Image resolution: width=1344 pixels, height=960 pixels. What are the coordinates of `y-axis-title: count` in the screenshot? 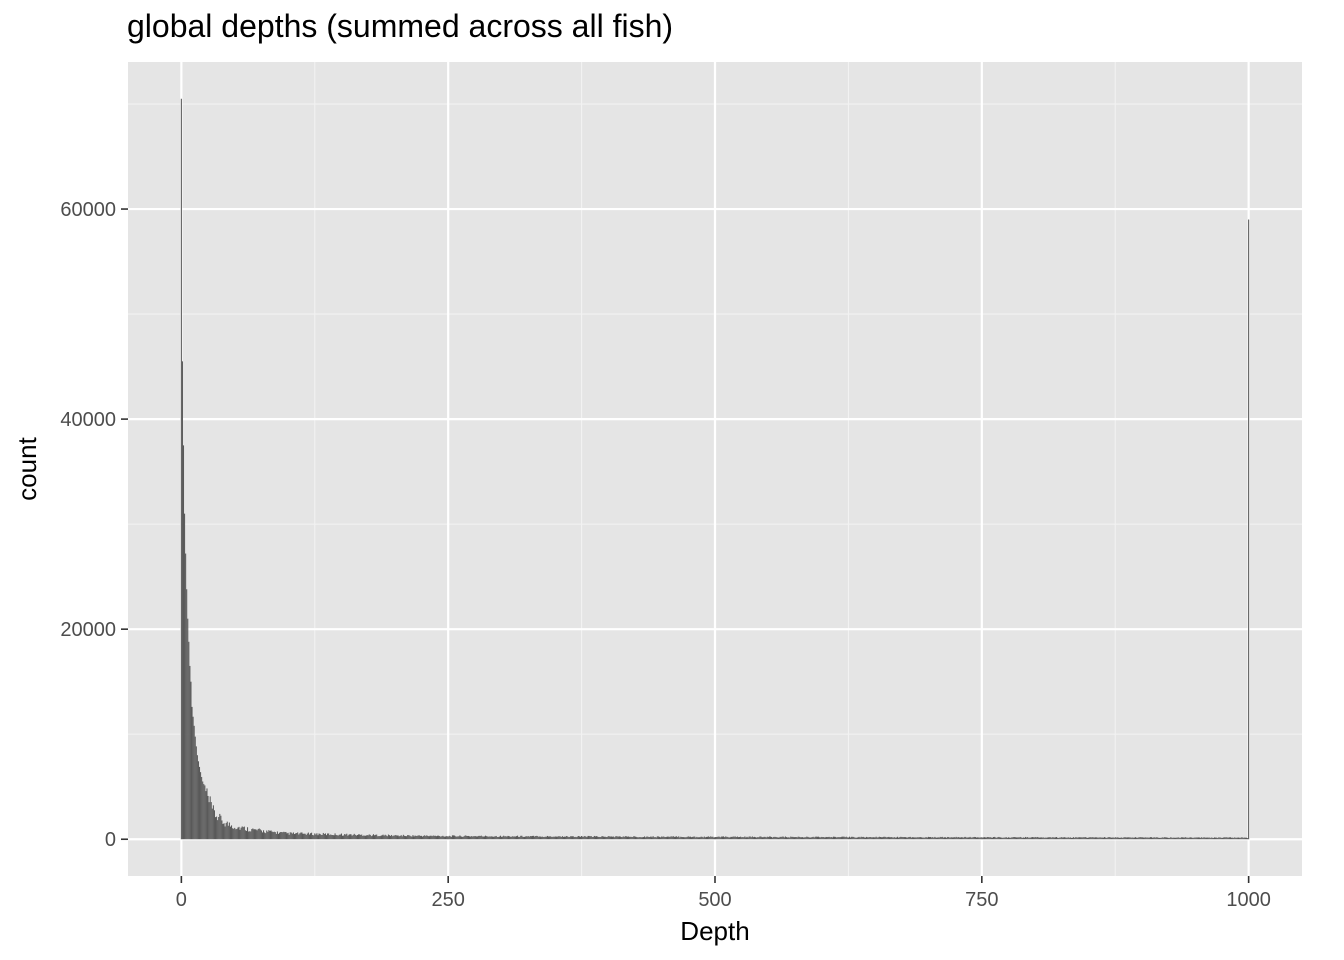 It's located at (27, 468).